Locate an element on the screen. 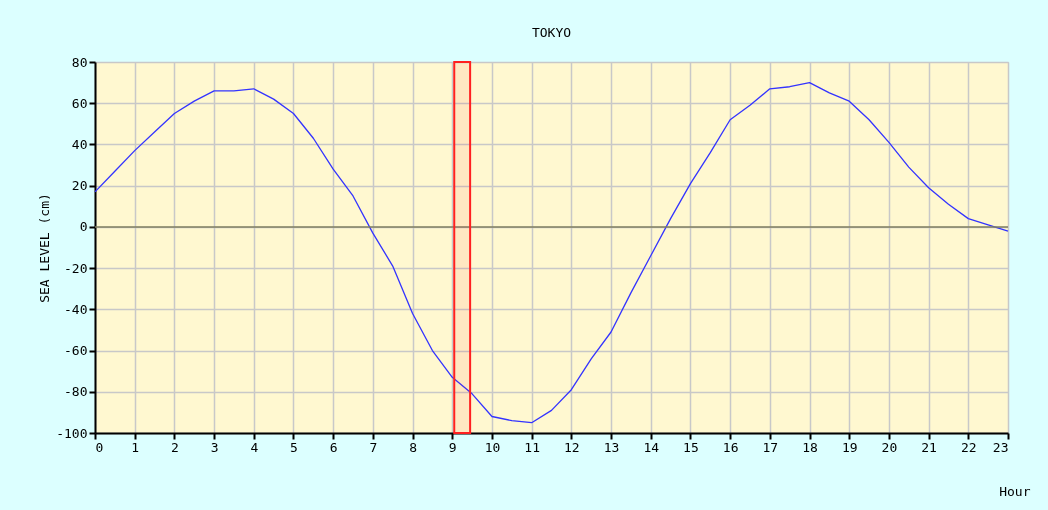  y-tick-label: 80 is located at coordinates (79, 62).